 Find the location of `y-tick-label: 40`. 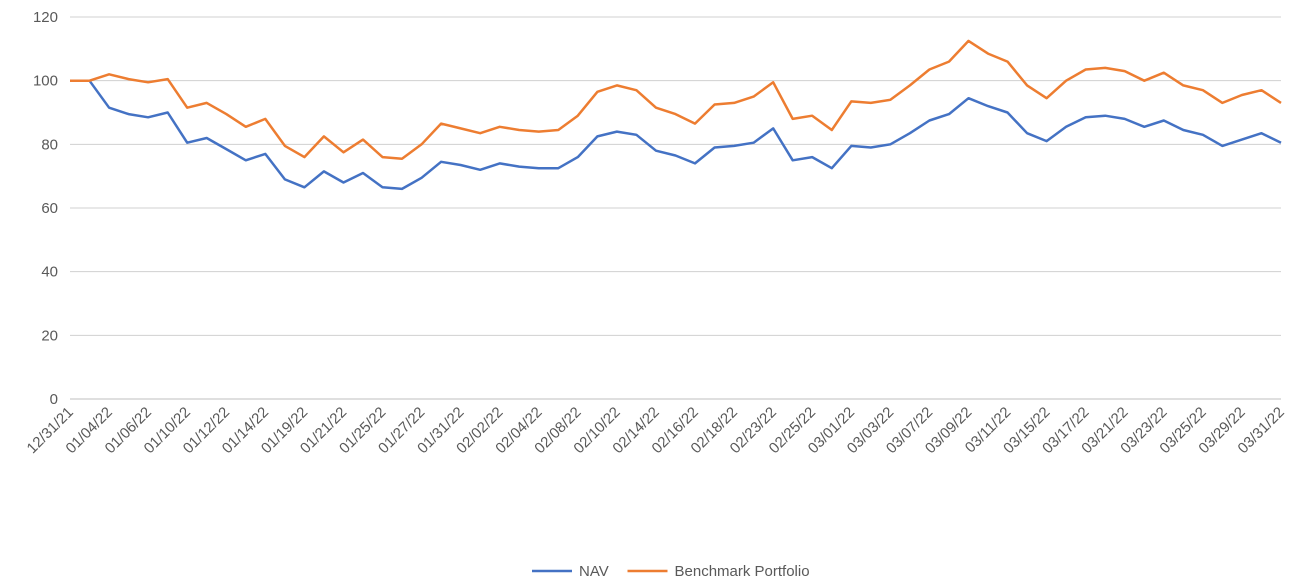

y-tick-label: 40 is located at coordinates (49, 272).